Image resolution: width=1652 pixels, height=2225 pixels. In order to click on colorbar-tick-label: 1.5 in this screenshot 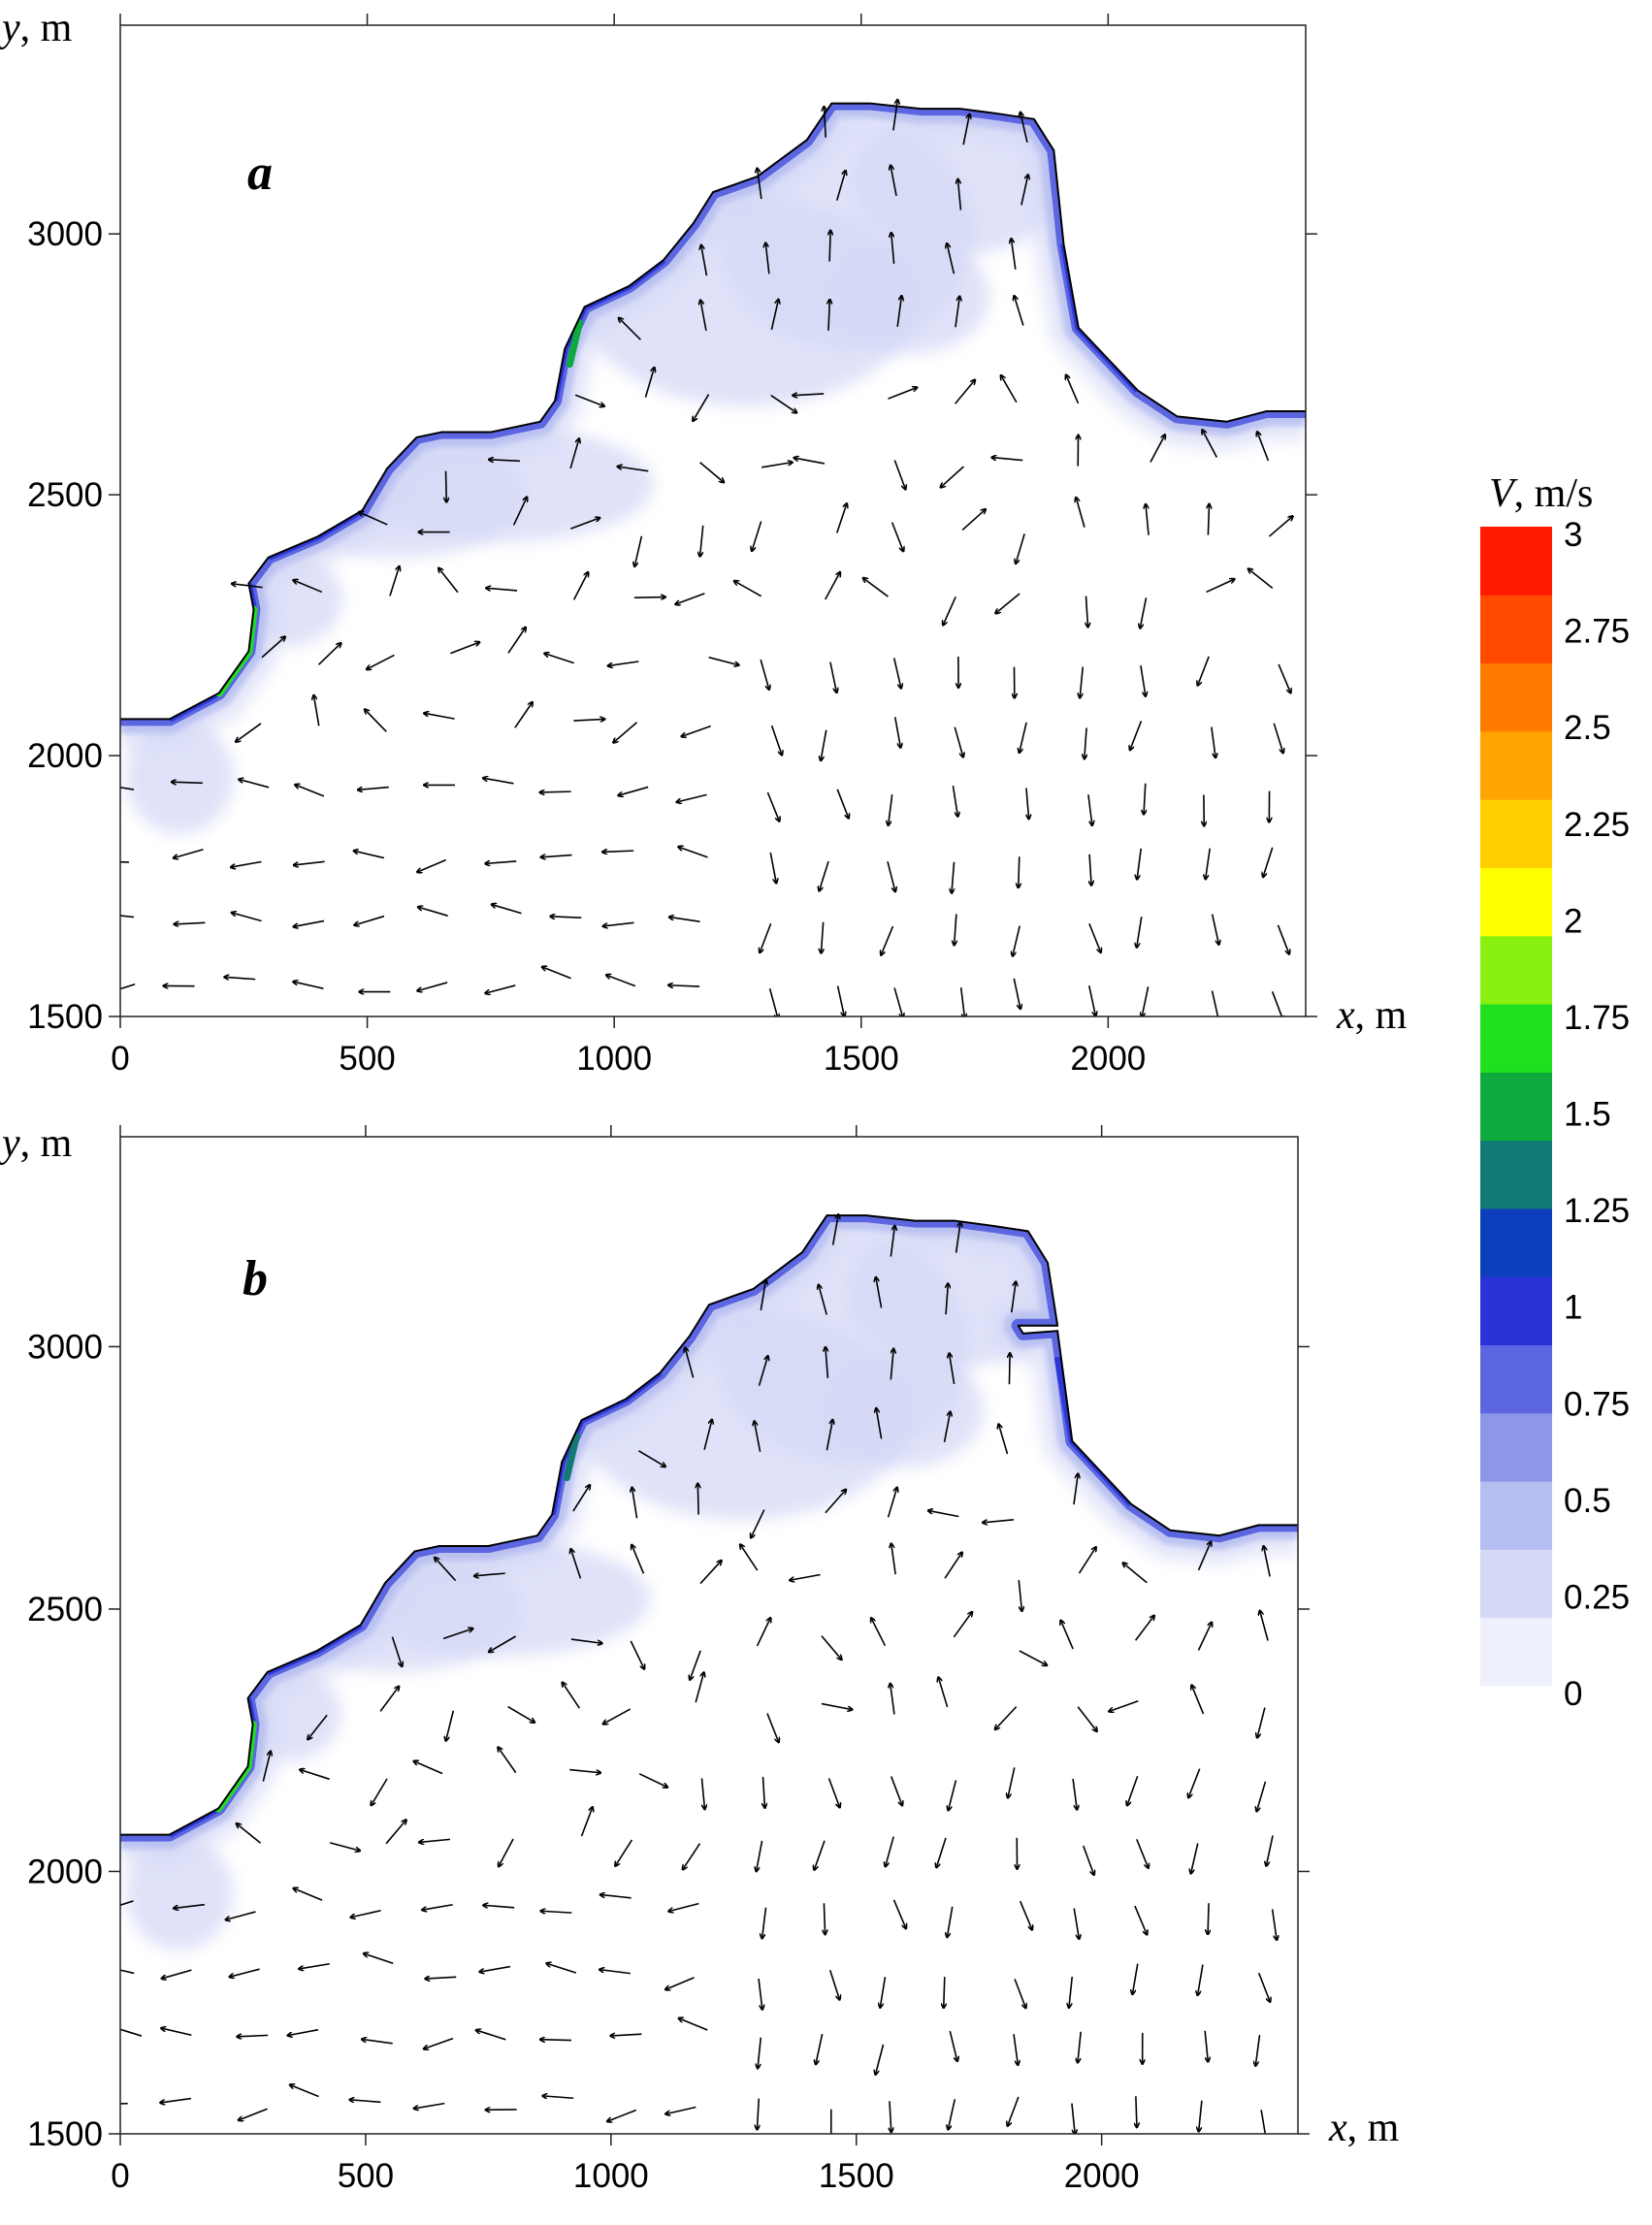, I will do `click(1588, 1115)`.